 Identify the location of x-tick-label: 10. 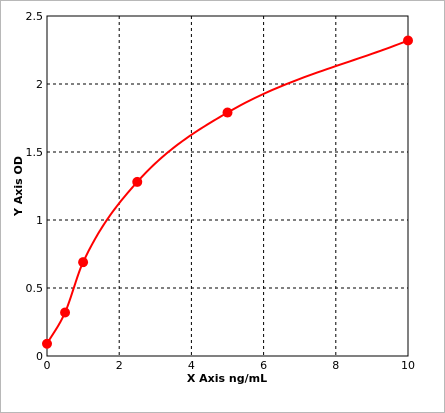
(408, 365).